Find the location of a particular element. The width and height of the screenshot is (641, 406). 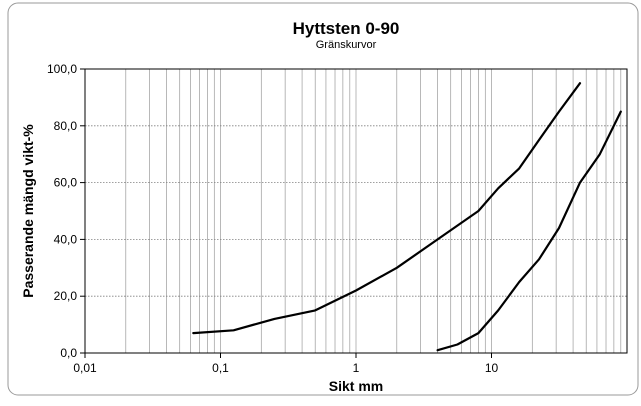

chart-subtitle: Gränskurvor is located at coordinates (346, 45).